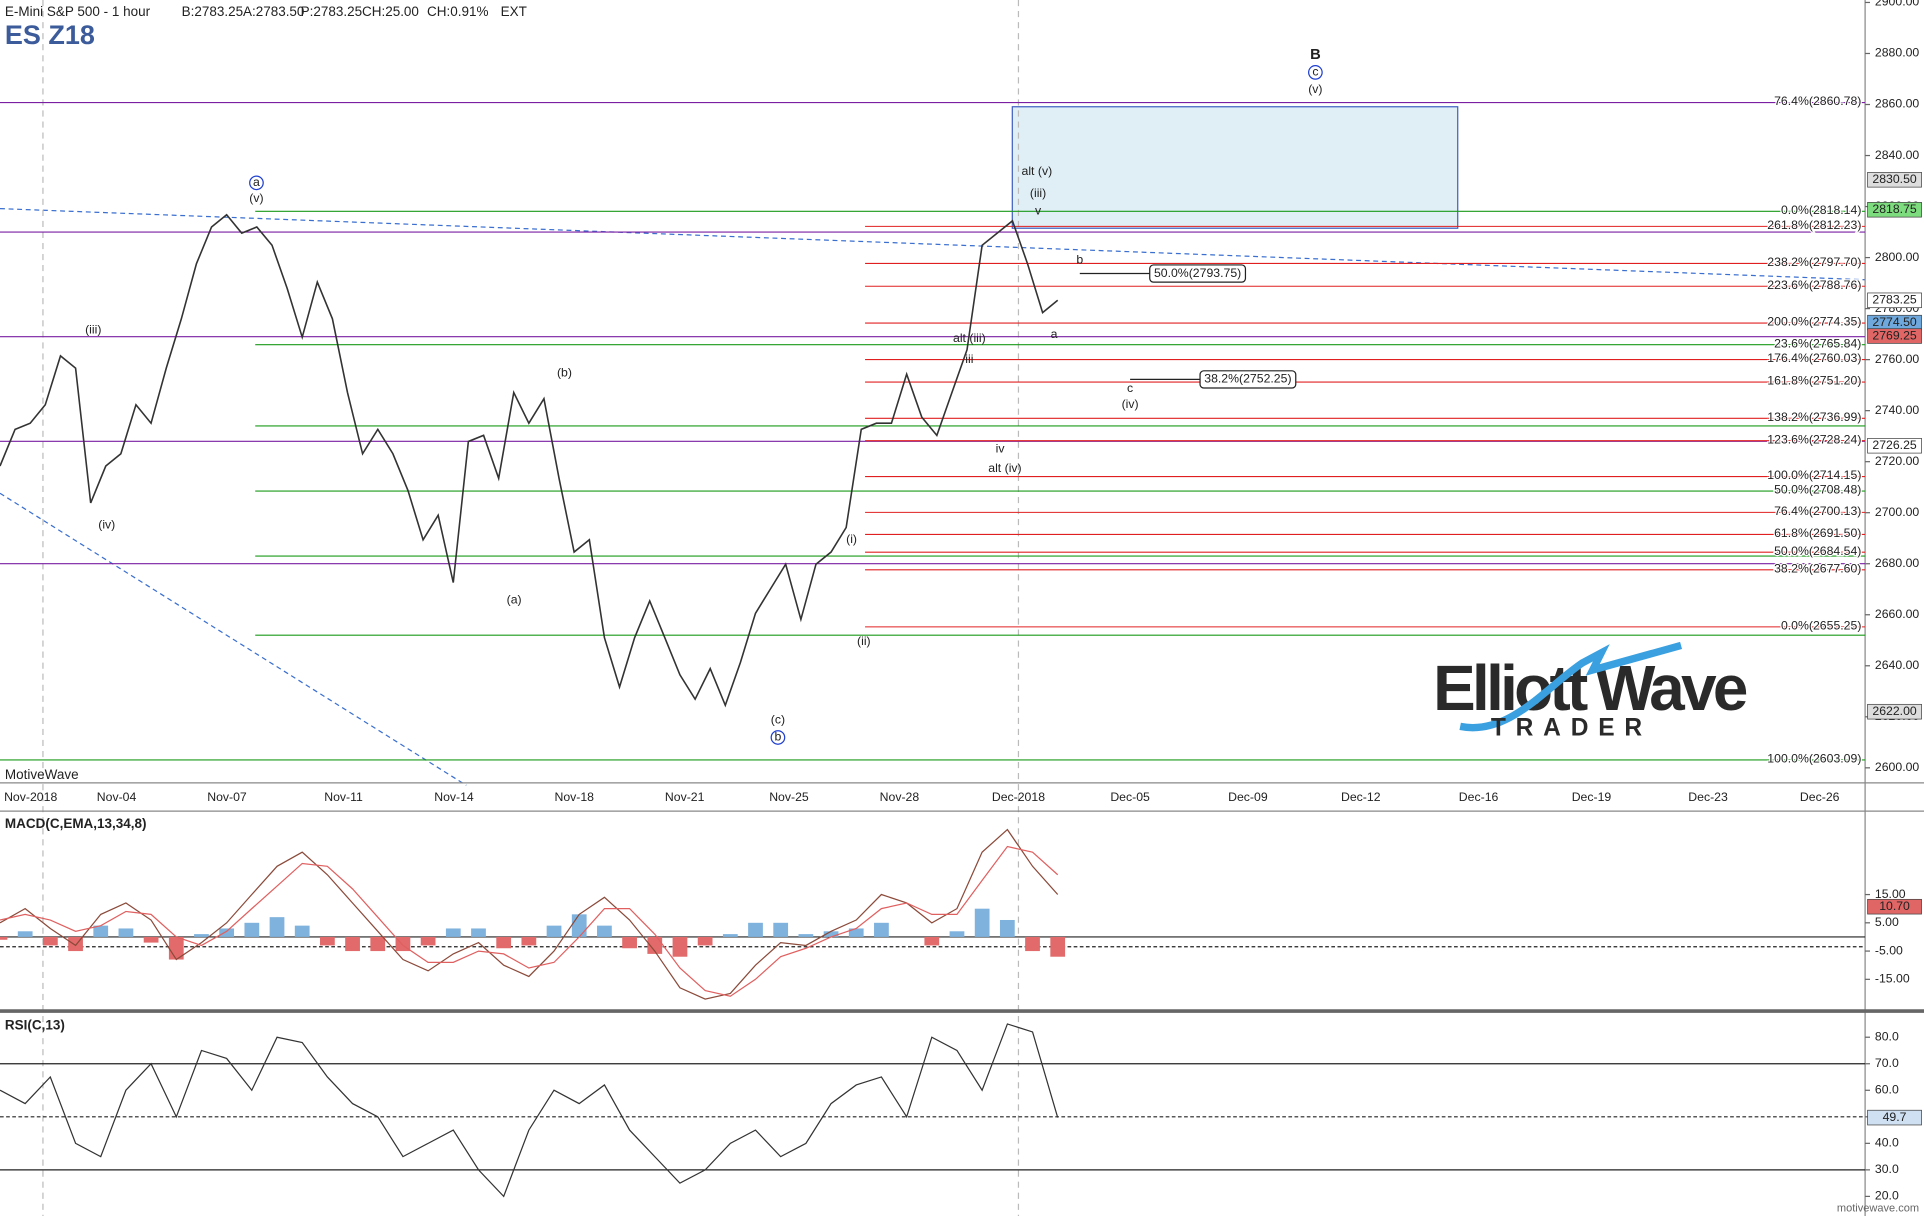 The height and width of the screenshot is (1216, 1924). I want to click on y-tick-label: 2700.00, so click(1897, 512).